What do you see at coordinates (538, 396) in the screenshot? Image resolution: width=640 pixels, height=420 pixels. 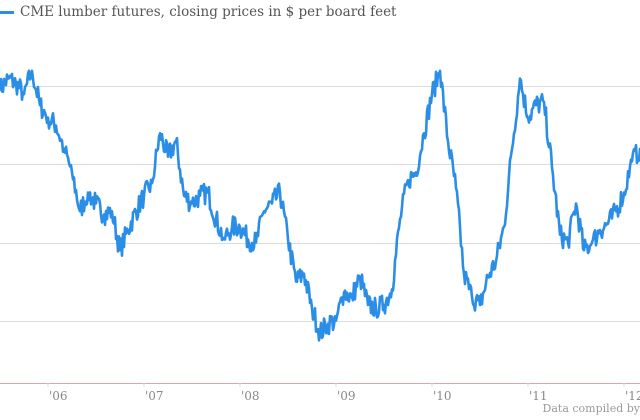 I see `x-tick-label: '11` at bounding box center [538, 396].